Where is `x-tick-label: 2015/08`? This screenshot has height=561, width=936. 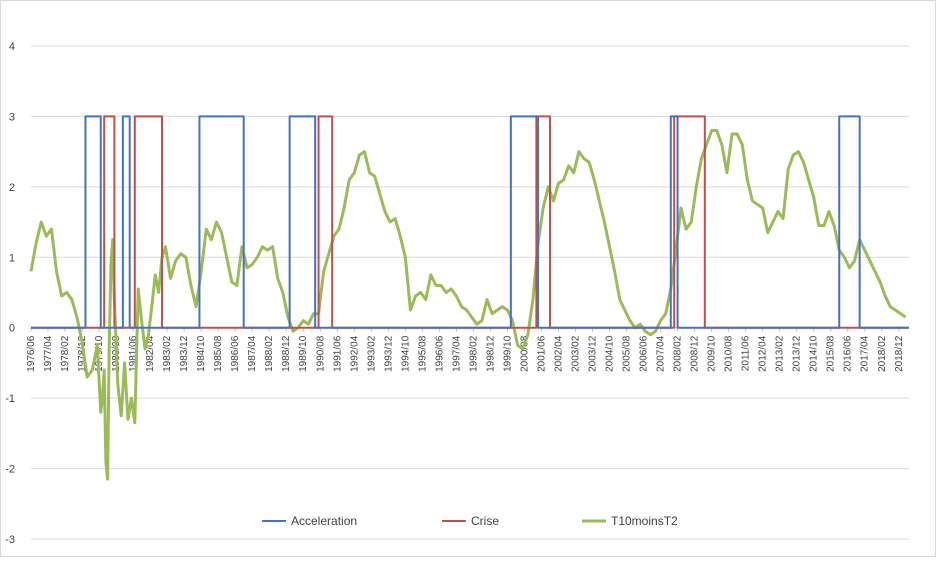 x-tick-label: 2015/08 is located at coordinates (831, 353).